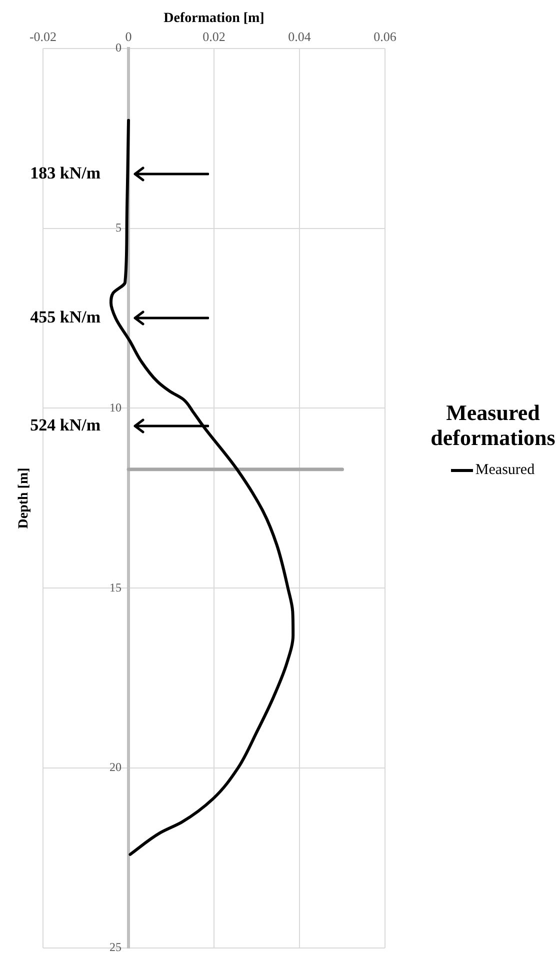 This screenshot has height=962, width=560. Describe the element at coordinates (493, 425) in the screenshot. I see `legend-title: Measured deformations` at that location.